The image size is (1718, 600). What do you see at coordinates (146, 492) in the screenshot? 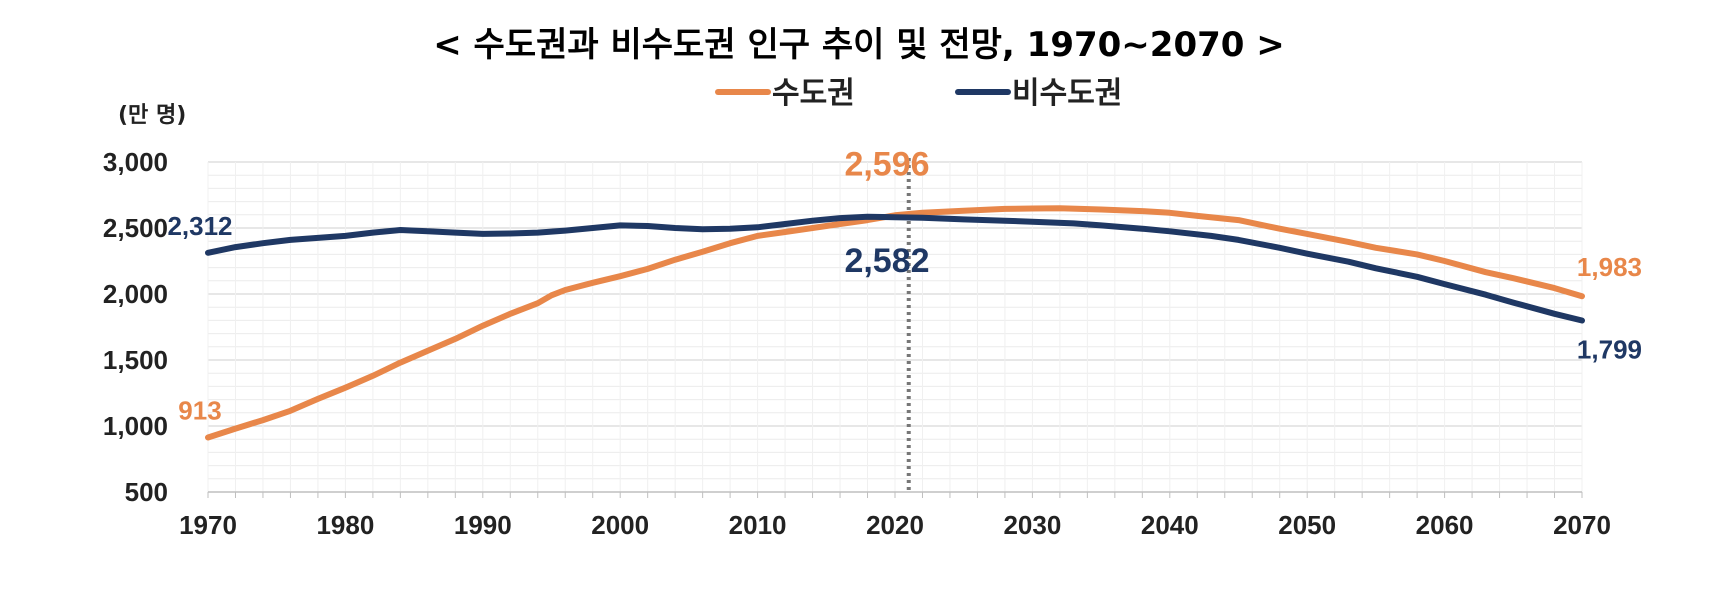
I see `y-tick-label: 500` at bounding box center [146, 492].